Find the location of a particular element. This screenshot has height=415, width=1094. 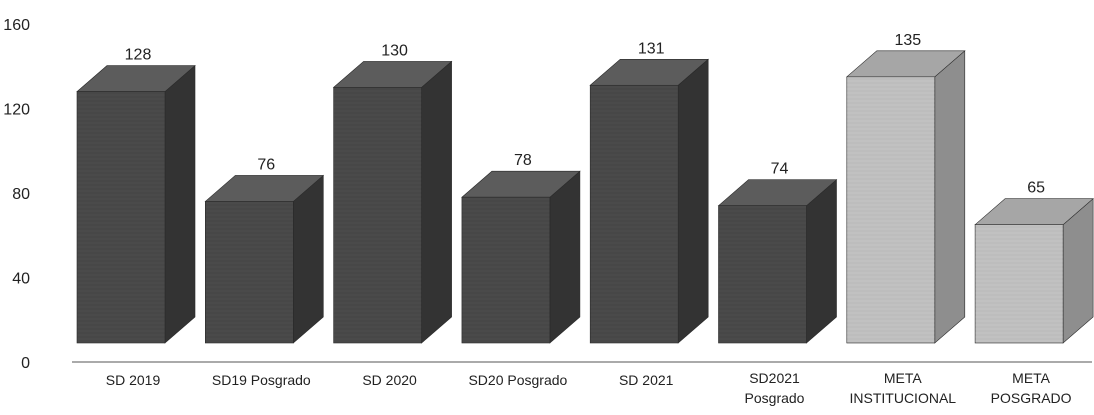

category-label: SD19 Posgrado is located at coordinates (261, 380).